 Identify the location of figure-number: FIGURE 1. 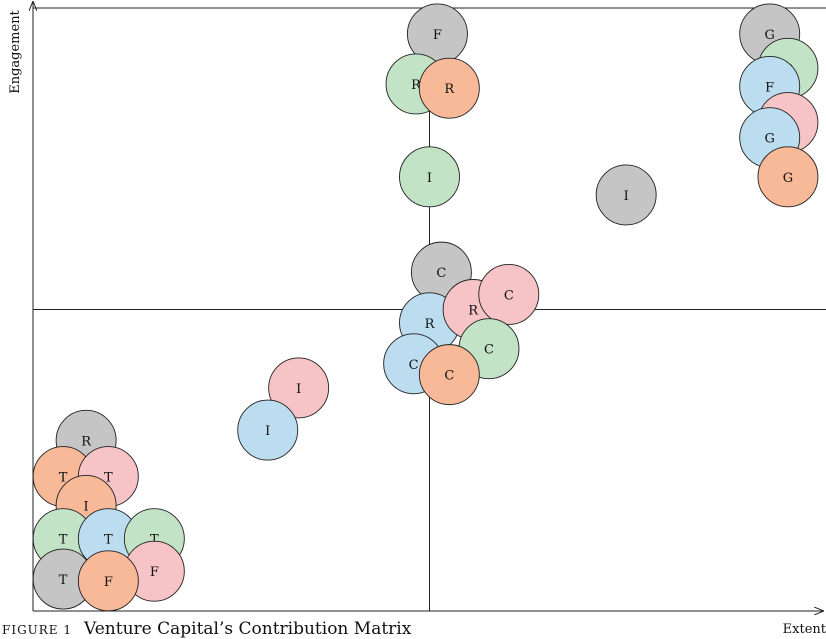
(37, 630).